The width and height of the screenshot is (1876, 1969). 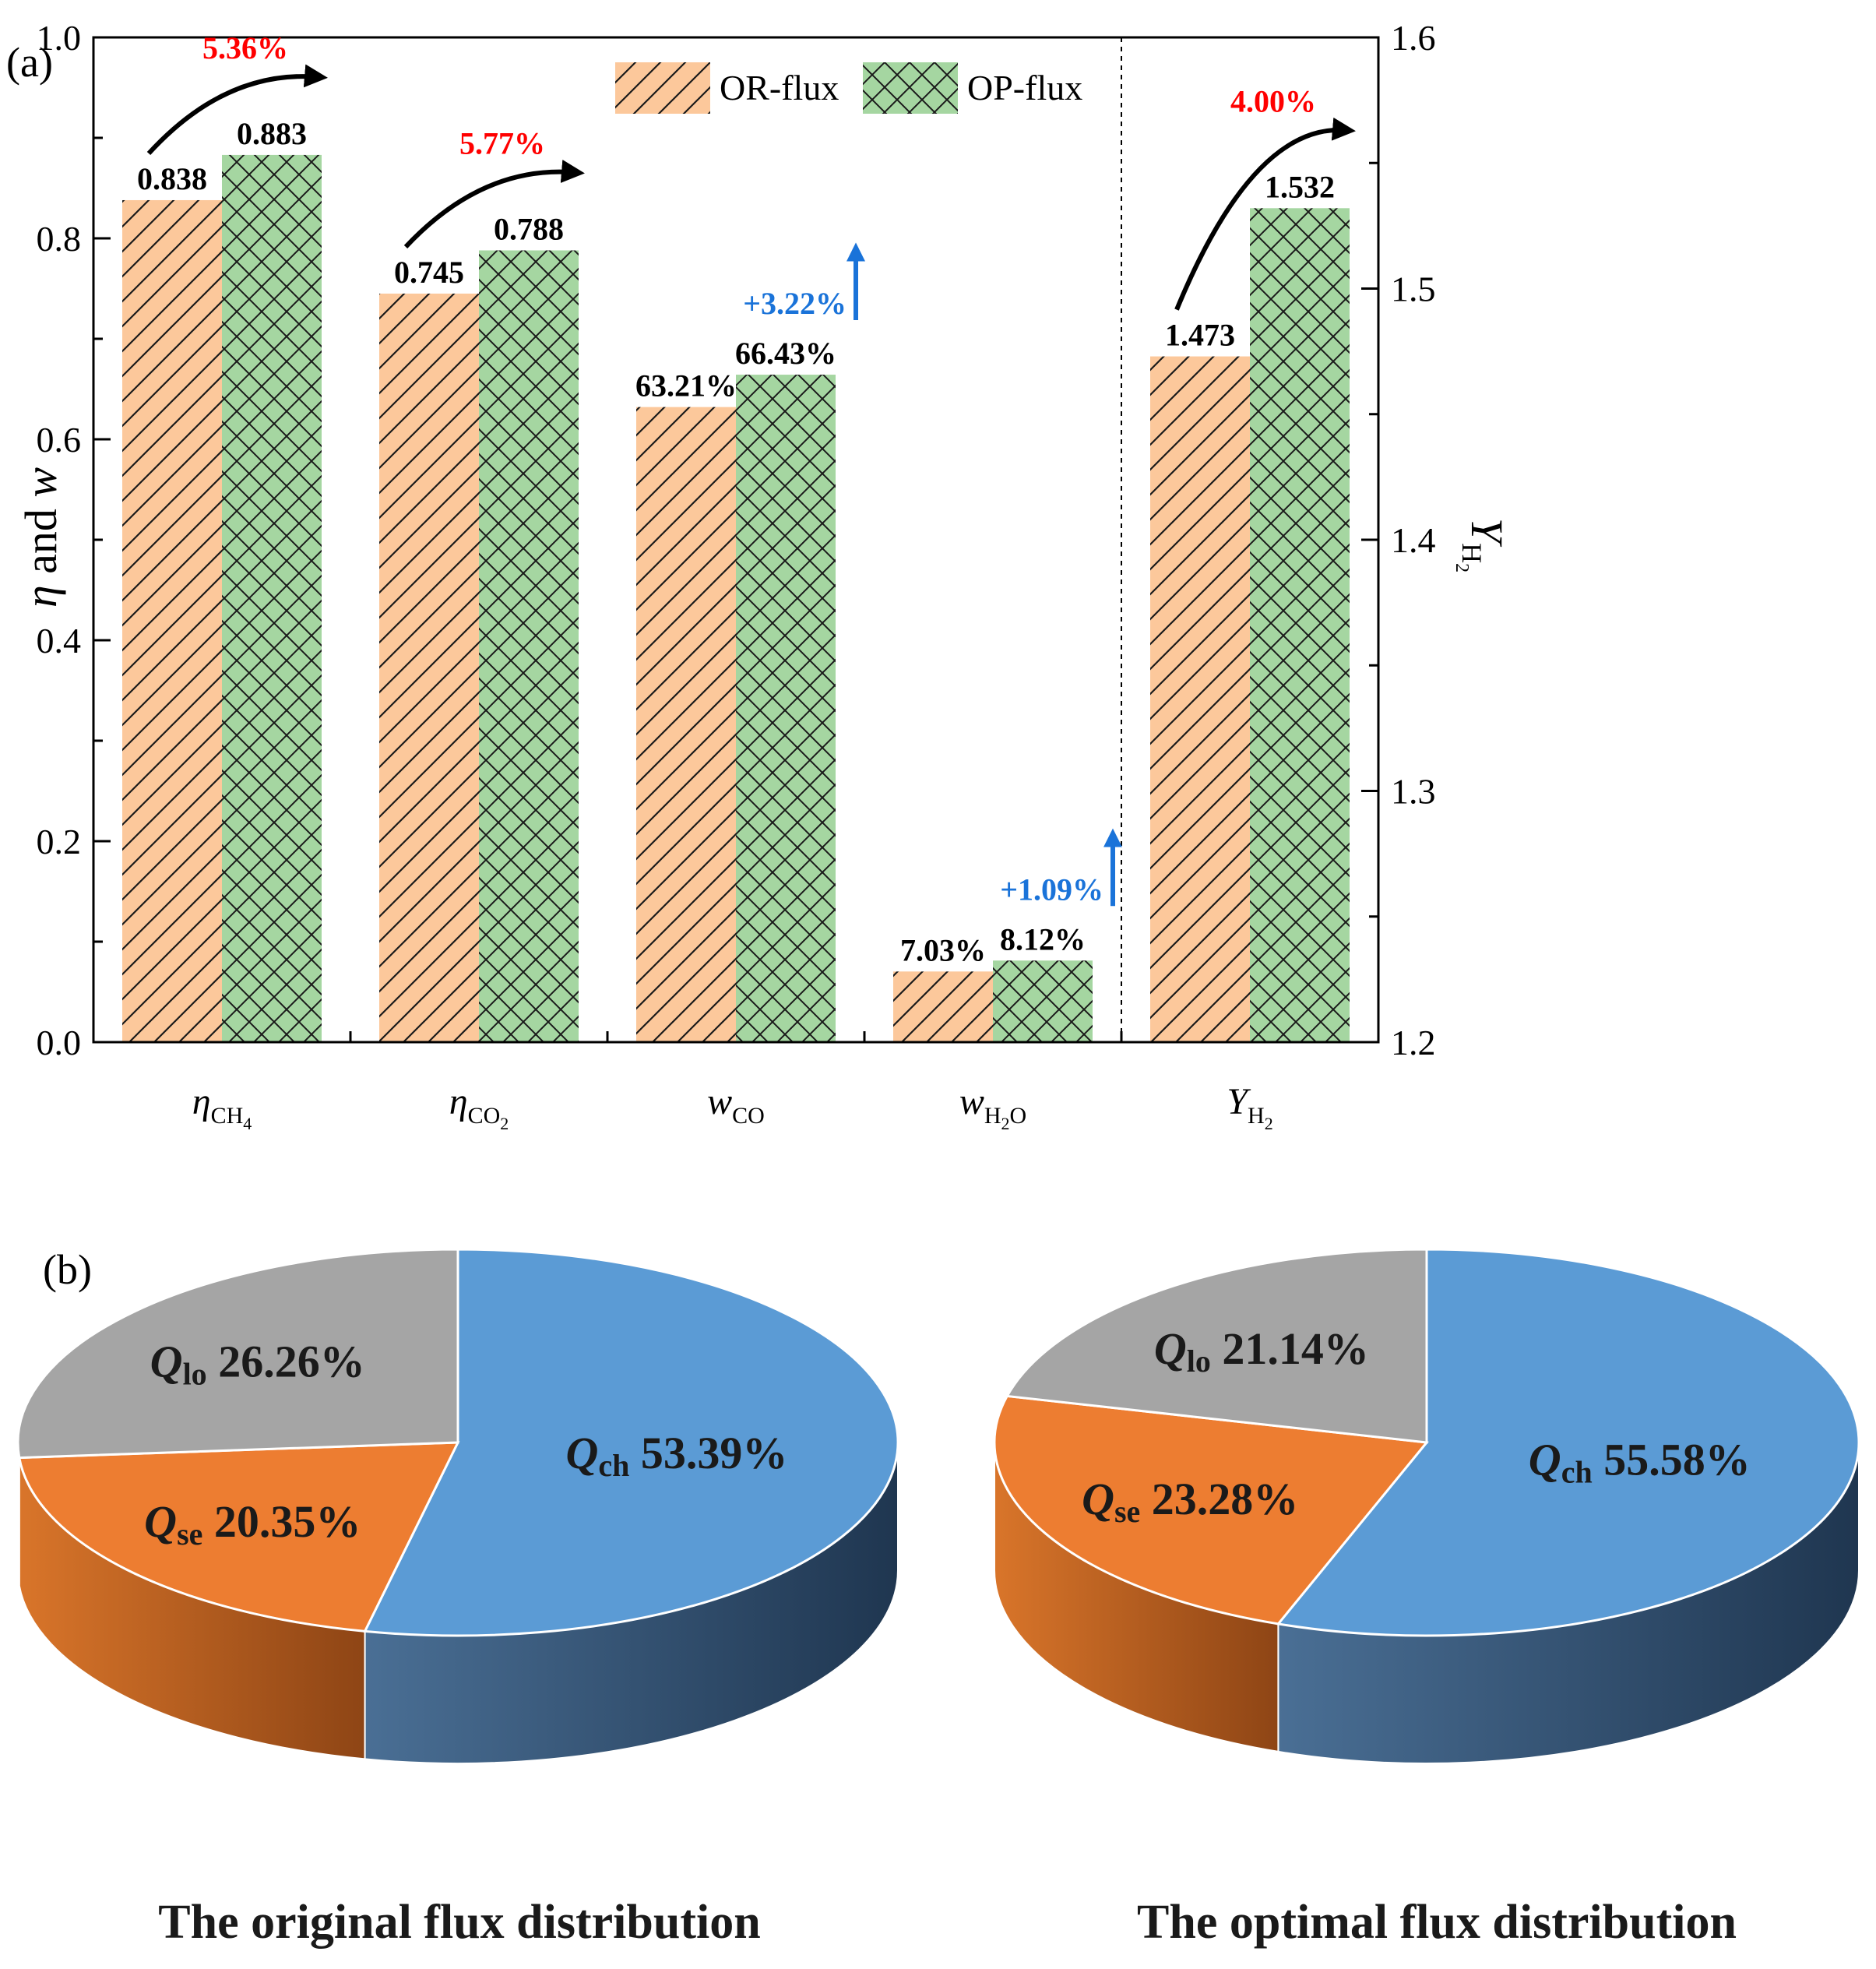 I want to click on left-axis-title: η and w, so click(x=41, y=537).